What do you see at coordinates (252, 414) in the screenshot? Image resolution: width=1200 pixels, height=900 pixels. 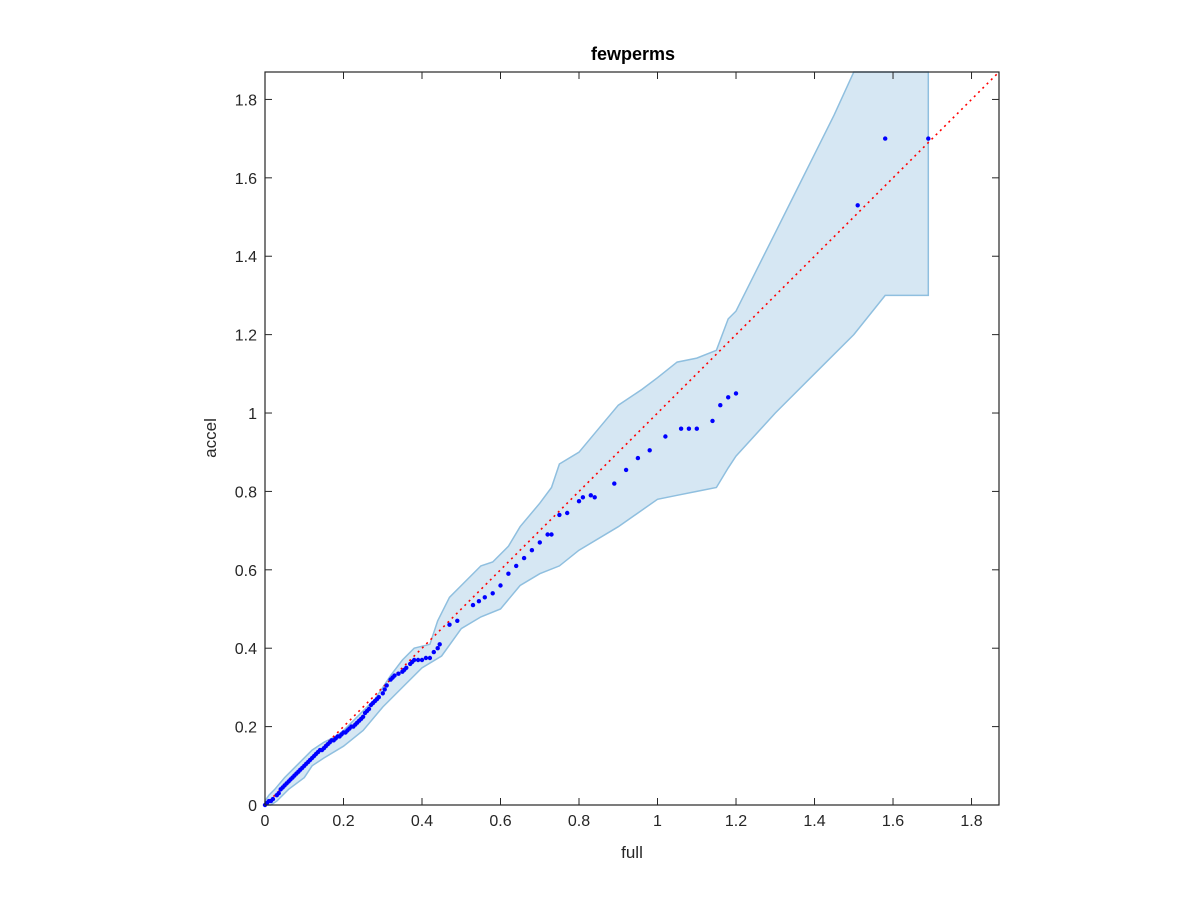 I see `y-tick-label: 1` at bounding box center [252, 414].